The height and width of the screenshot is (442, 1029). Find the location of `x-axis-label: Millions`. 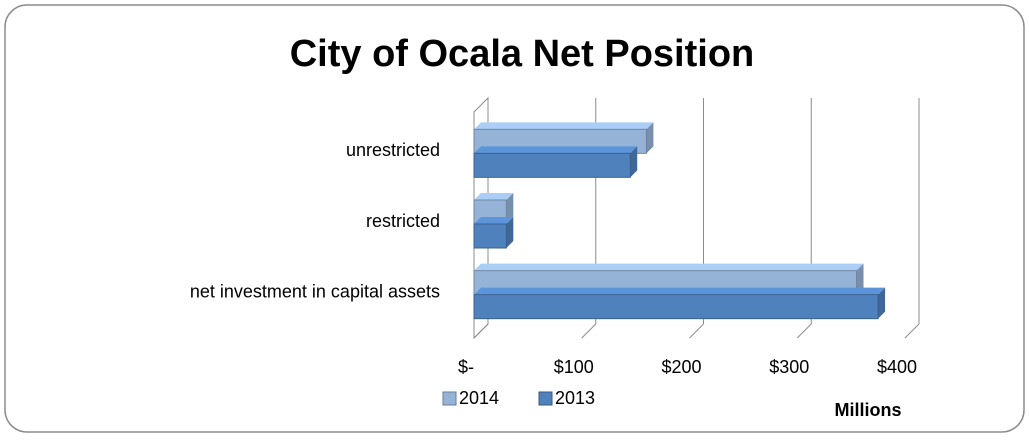

x-axis-label: Millions is located at coordinates (868, 410).